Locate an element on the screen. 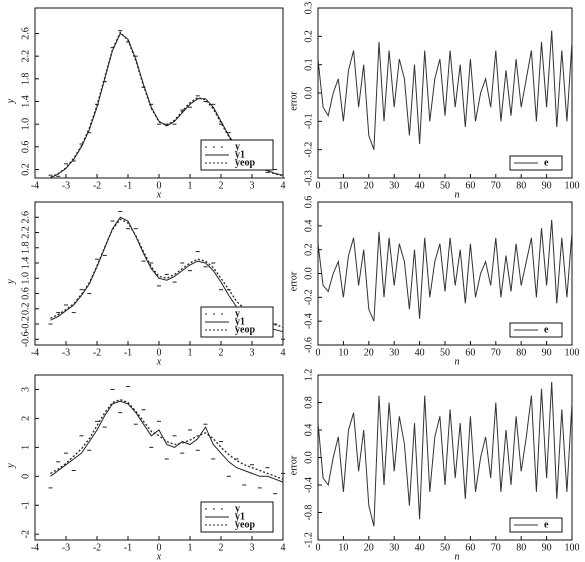  y-tick-label: 1 is located at coordinates (25, 447).